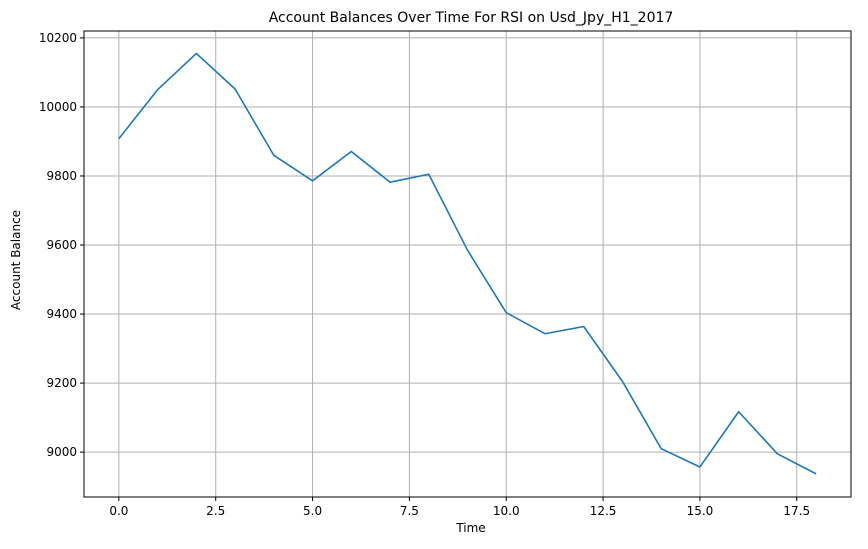  What do you see at coordinates (506, 511) in the screenshot?
I see `x-tick-label: 10.0` at bounding box center [506, 511].